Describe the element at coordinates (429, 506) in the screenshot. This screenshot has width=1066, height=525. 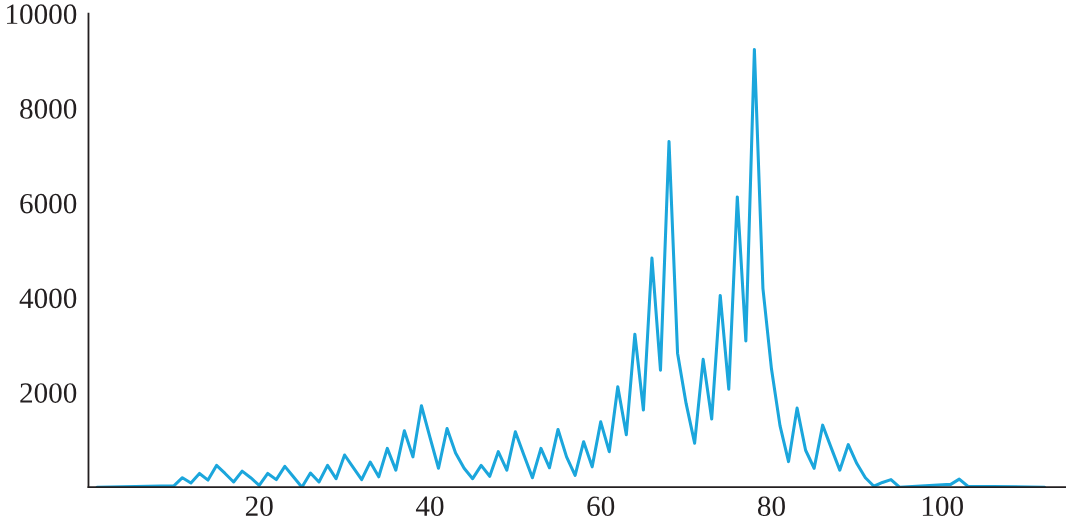
I see `x-tick-label: 40` at that location.